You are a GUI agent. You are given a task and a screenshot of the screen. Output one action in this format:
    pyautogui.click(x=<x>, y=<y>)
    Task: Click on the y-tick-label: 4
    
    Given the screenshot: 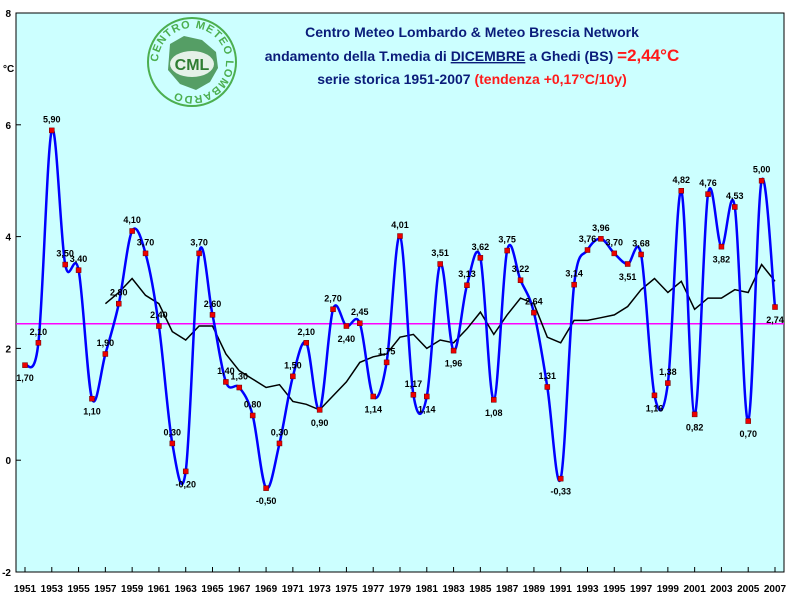 What is the action you would take?
    pyautogui.click(x=8, y=238)
    